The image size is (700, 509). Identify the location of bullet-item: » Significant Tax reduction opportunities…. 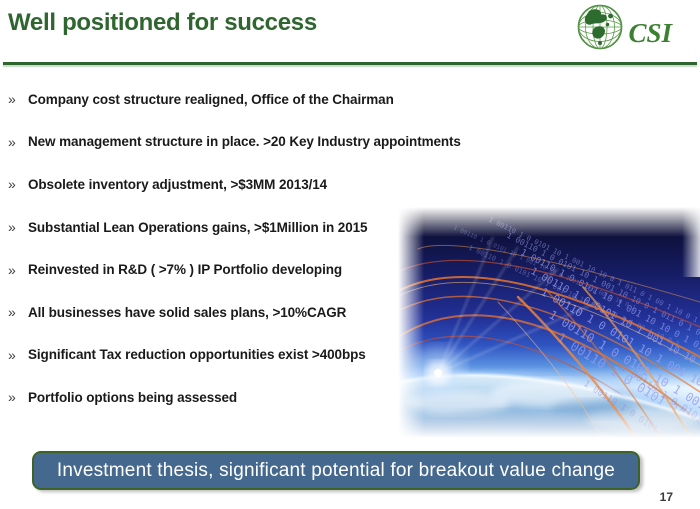
(243, 355).